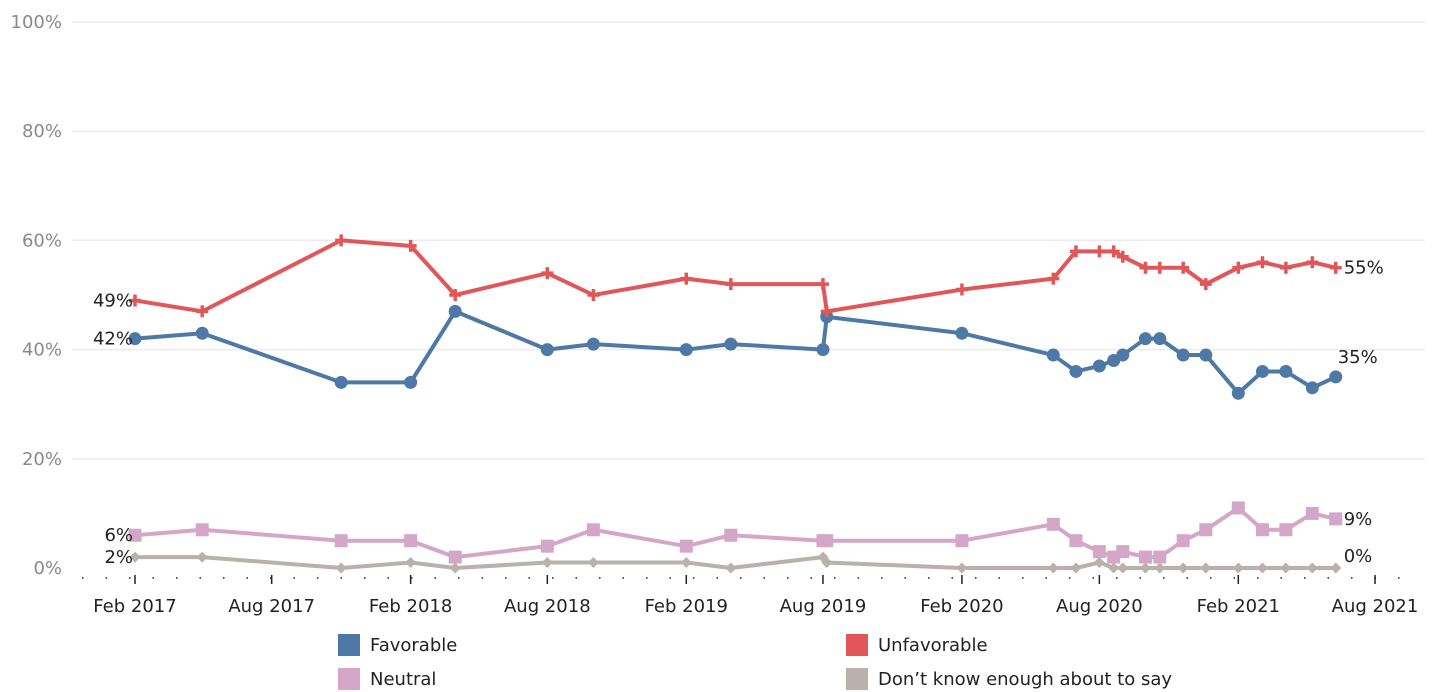 The height and width of the screenshot is (692, 1441). I want to click on y-tick-label-60: 60%, so click(42, 240).